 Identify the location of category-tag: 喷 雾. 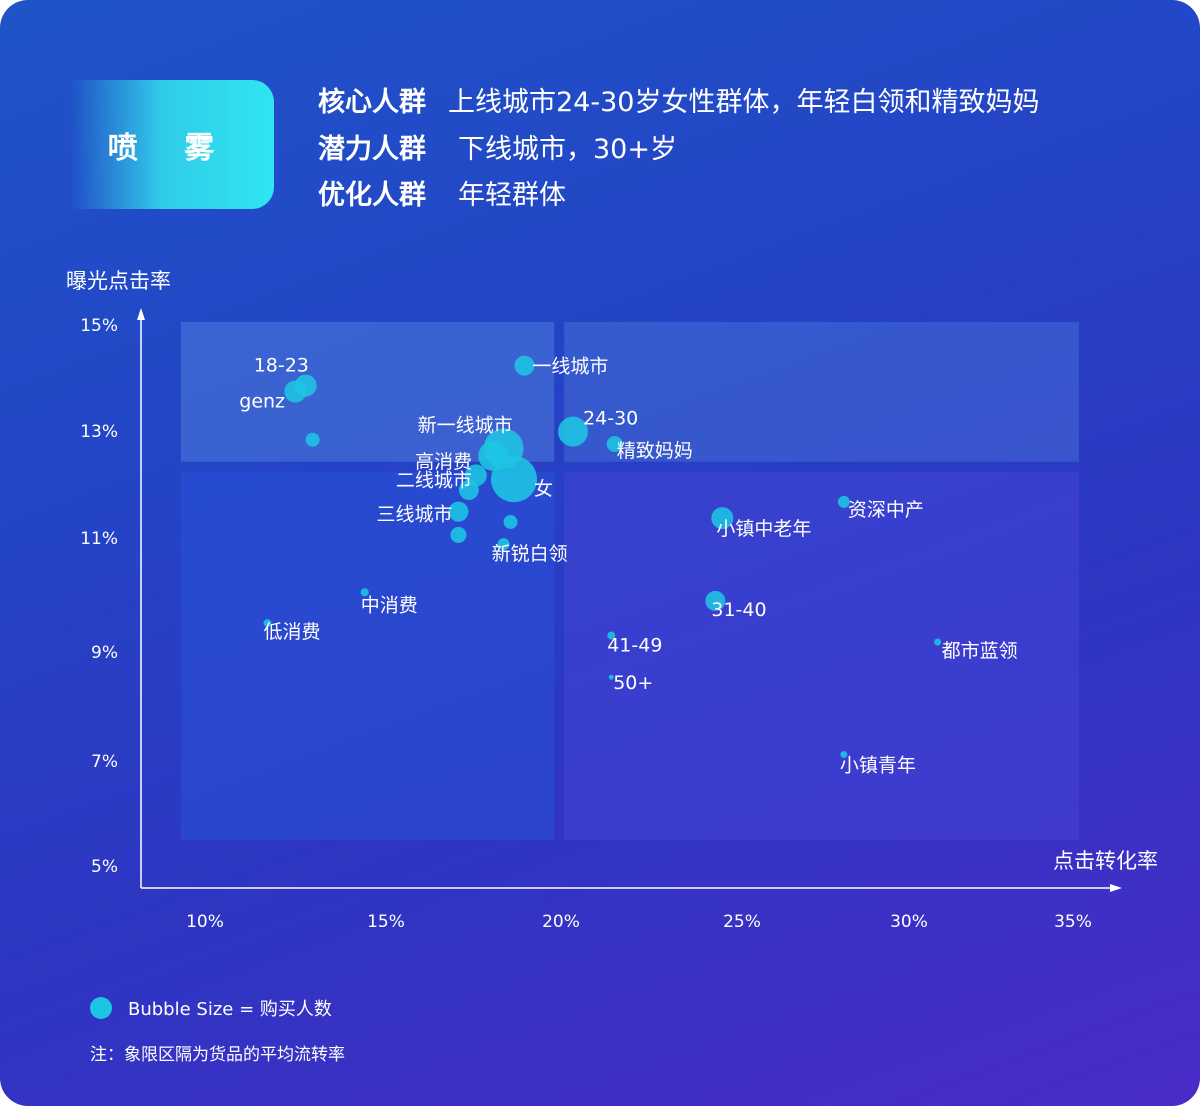
(172, 144).